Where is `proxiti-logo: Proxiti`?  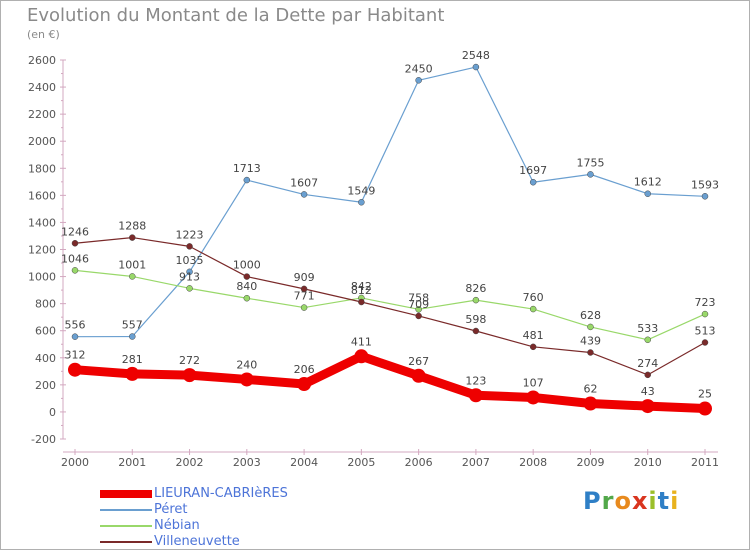
proxiti-logo: Proxiti is located at coordinates (631, 501).